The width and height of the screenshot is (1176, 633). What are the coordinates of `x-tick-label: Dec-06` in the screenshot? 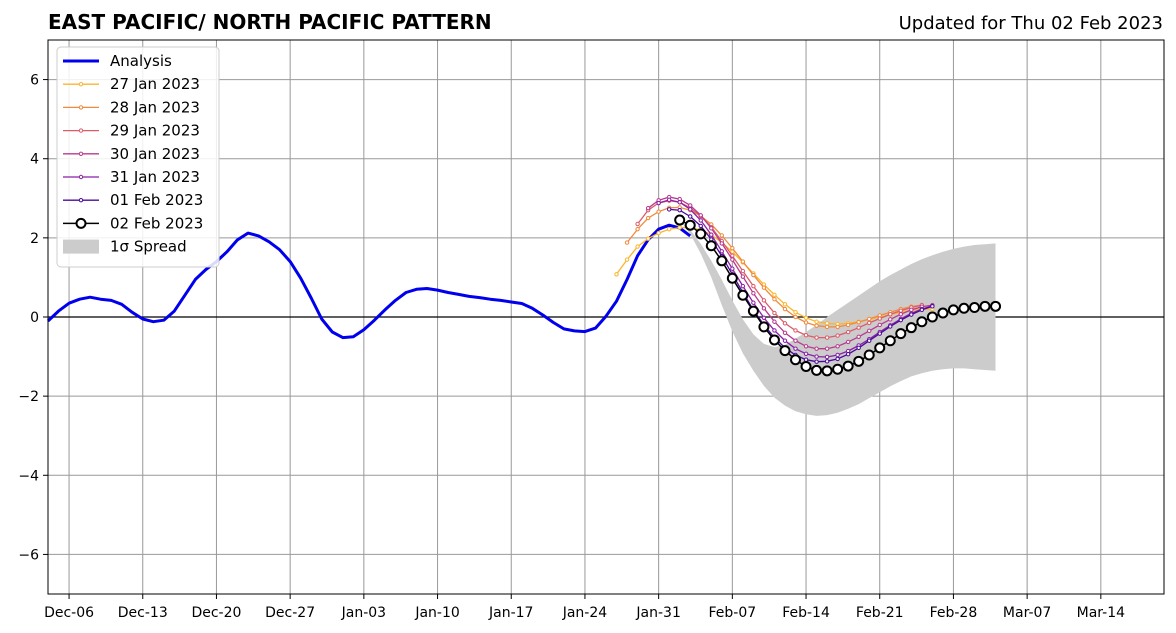 It's located at (69, 613).